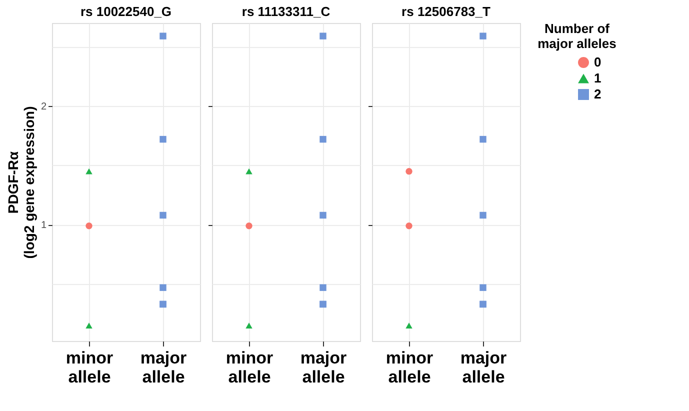 The image size is (689, 411). I want to click on legend-label: 1, so click(598, 78).